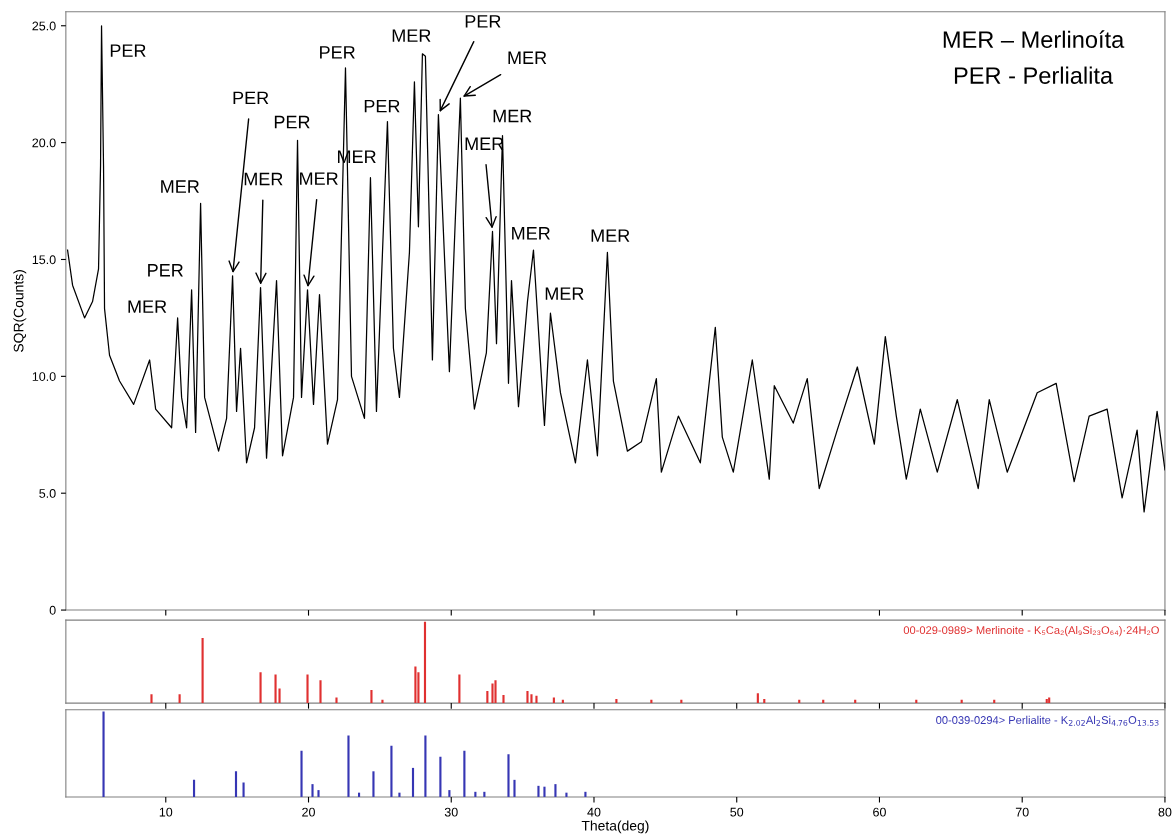 The width and height of the screenshot is (1176, 838). I want to click on annotation: 00-029-0989> Merlinoite - K₅Ca₂(Al₉Si₂₃O₆₄)·24H₂O, so click(1031, 631).